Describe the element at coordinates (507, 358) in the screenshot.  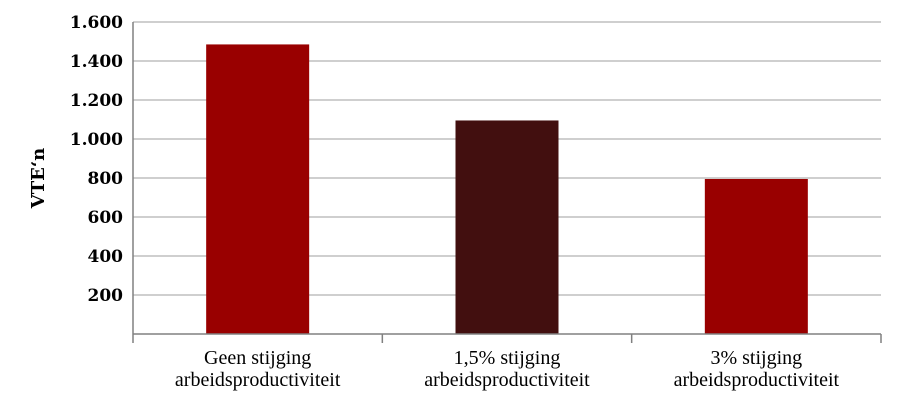
I see `x-category-label: 1,5% stijging` at that location.